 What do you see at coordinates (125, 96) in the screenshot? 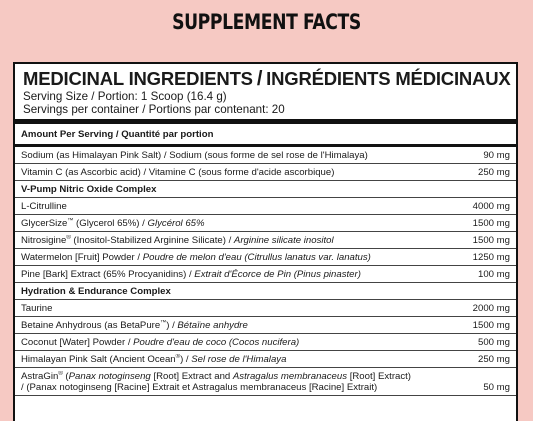
I see `serving-size: Serving Size / Portion: 1 Scoop (16.4 g)` at bounding box center [125, 96].